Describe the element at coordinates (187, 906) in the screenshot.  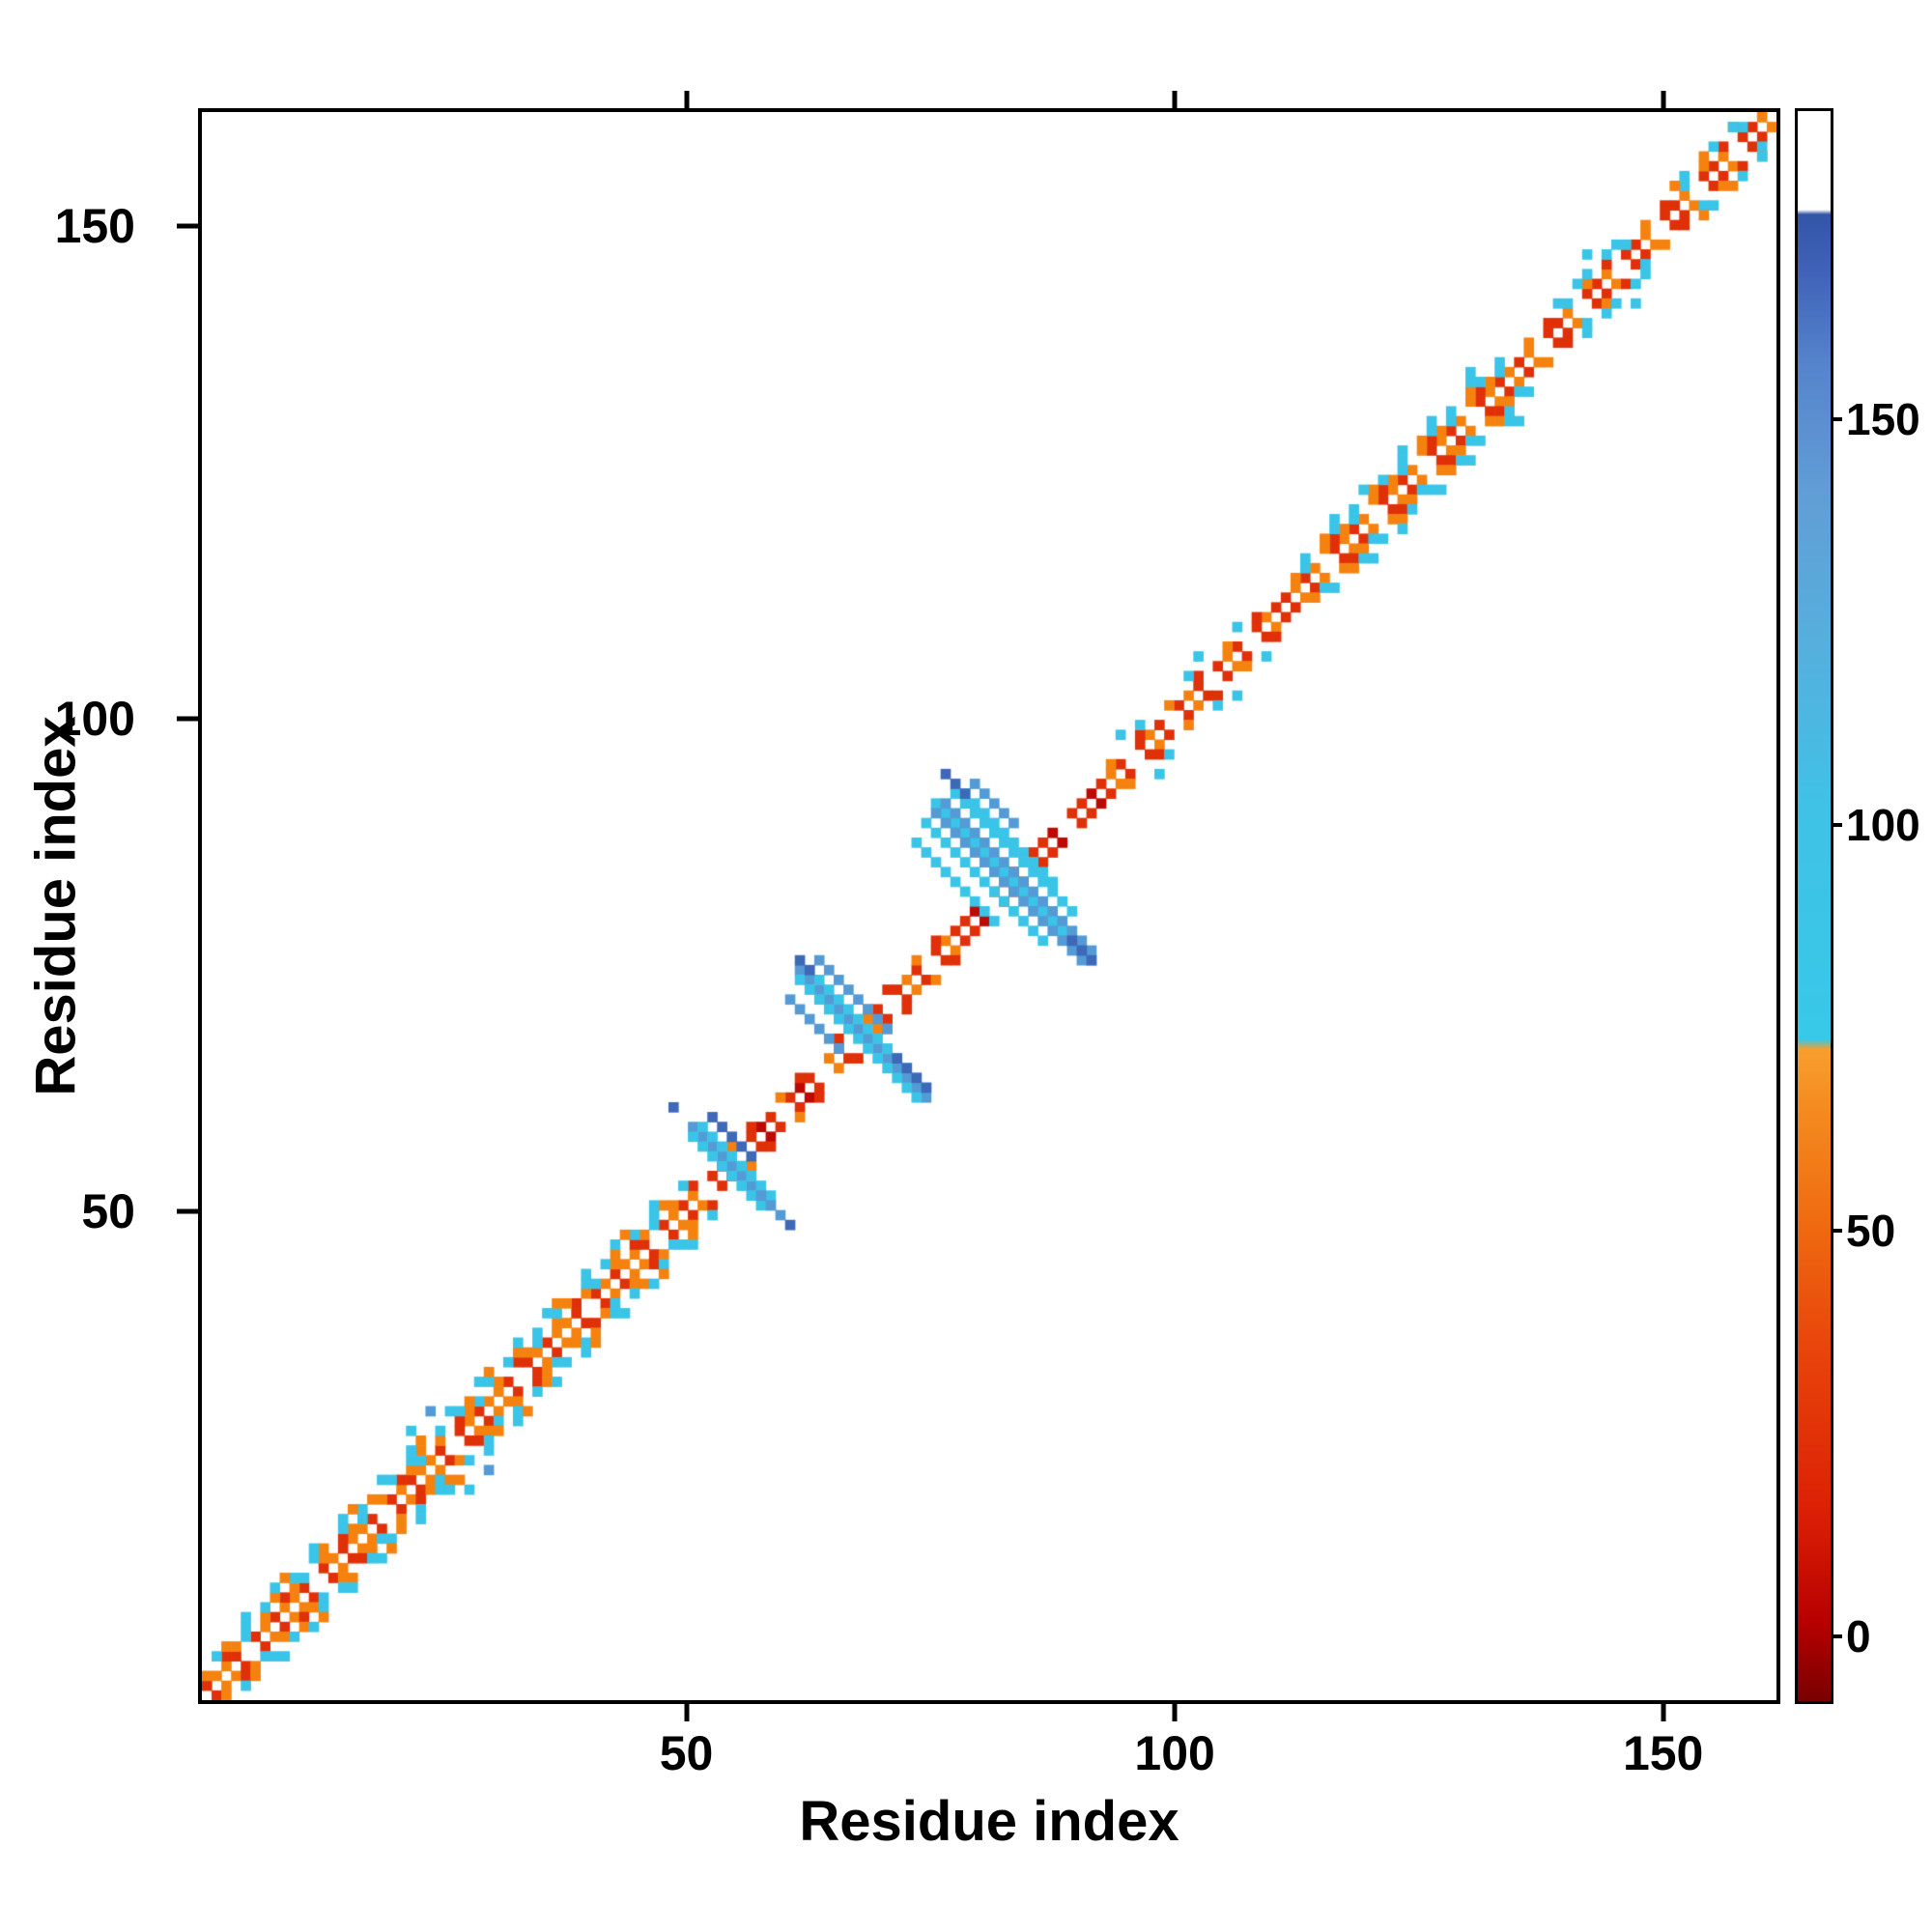
I see `y-axis-tick-marks` at that location.